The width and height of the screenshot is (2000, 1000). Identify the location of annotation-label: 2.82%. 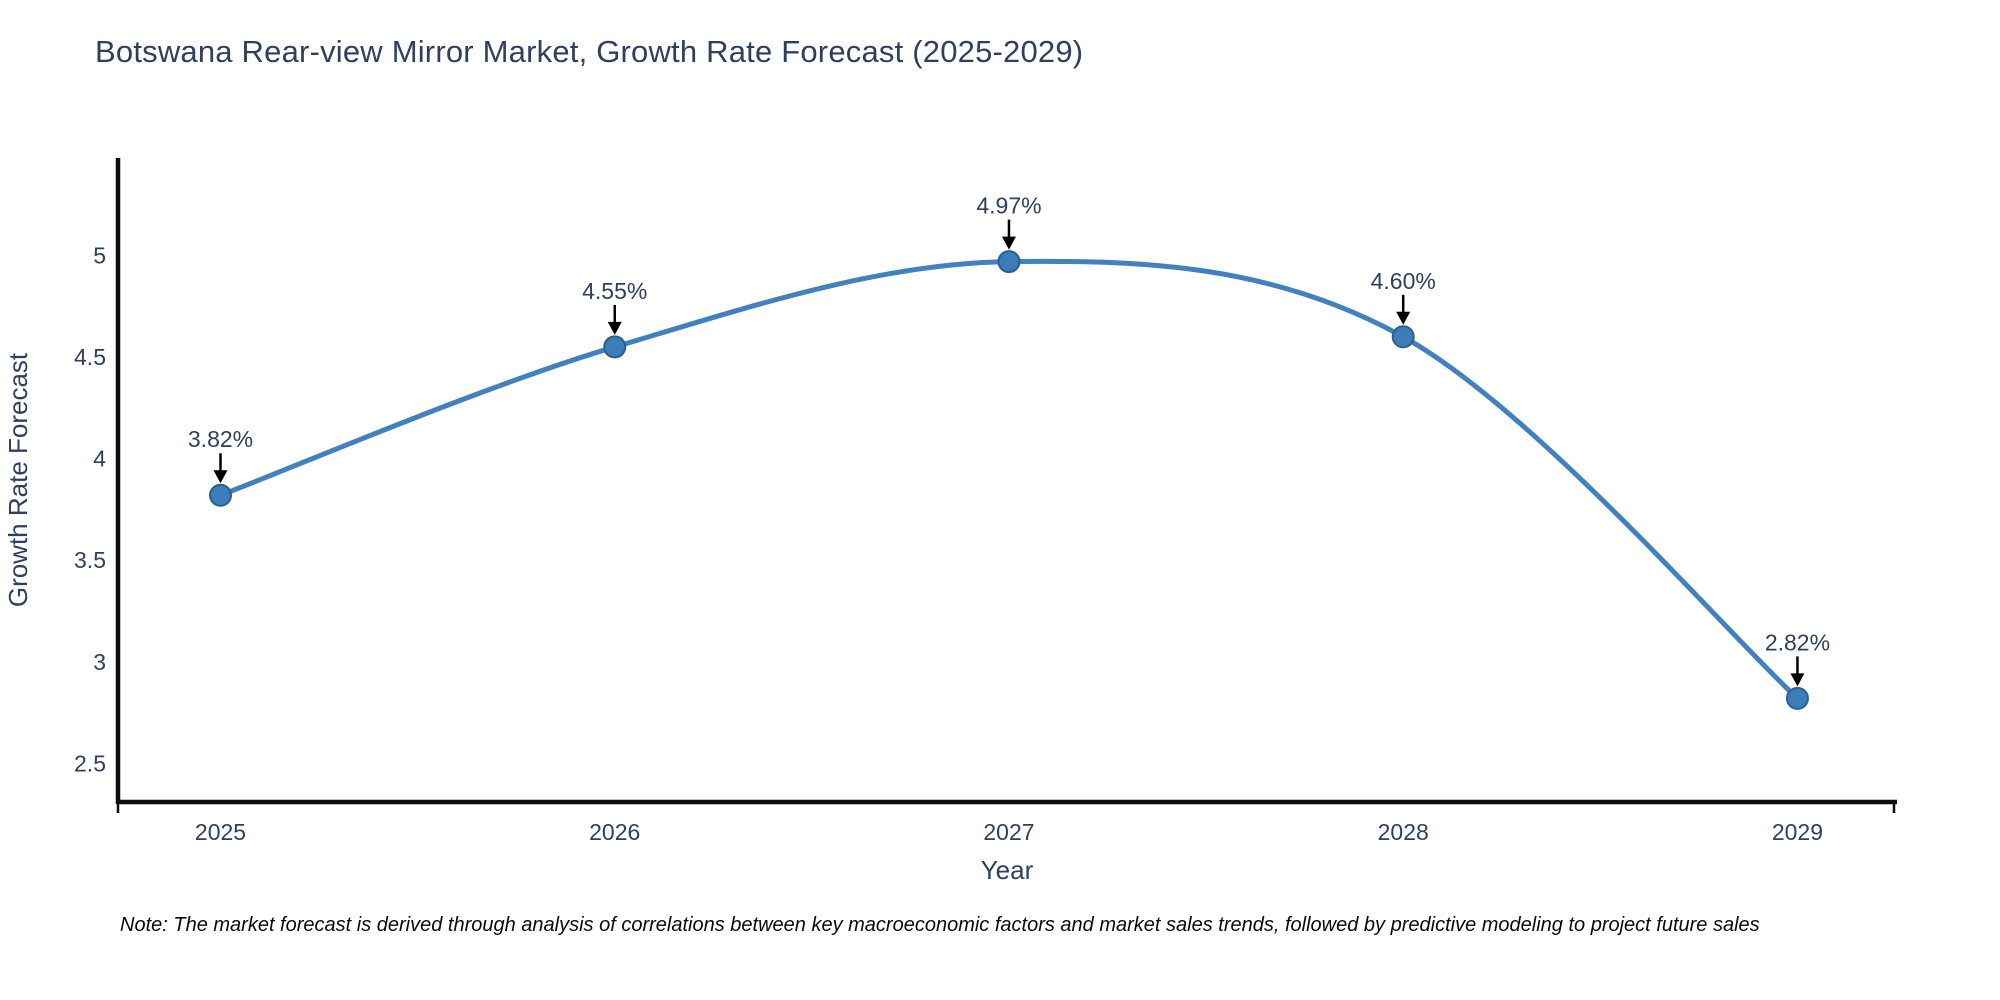
(1797, 642).